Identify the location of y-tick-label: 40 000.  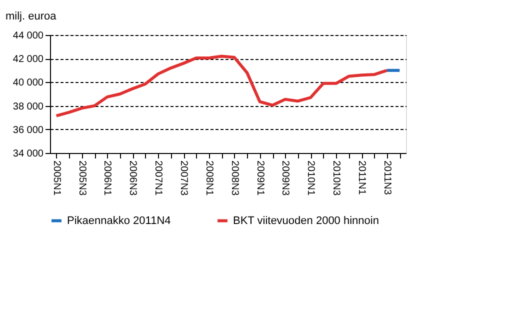
(28, 83).